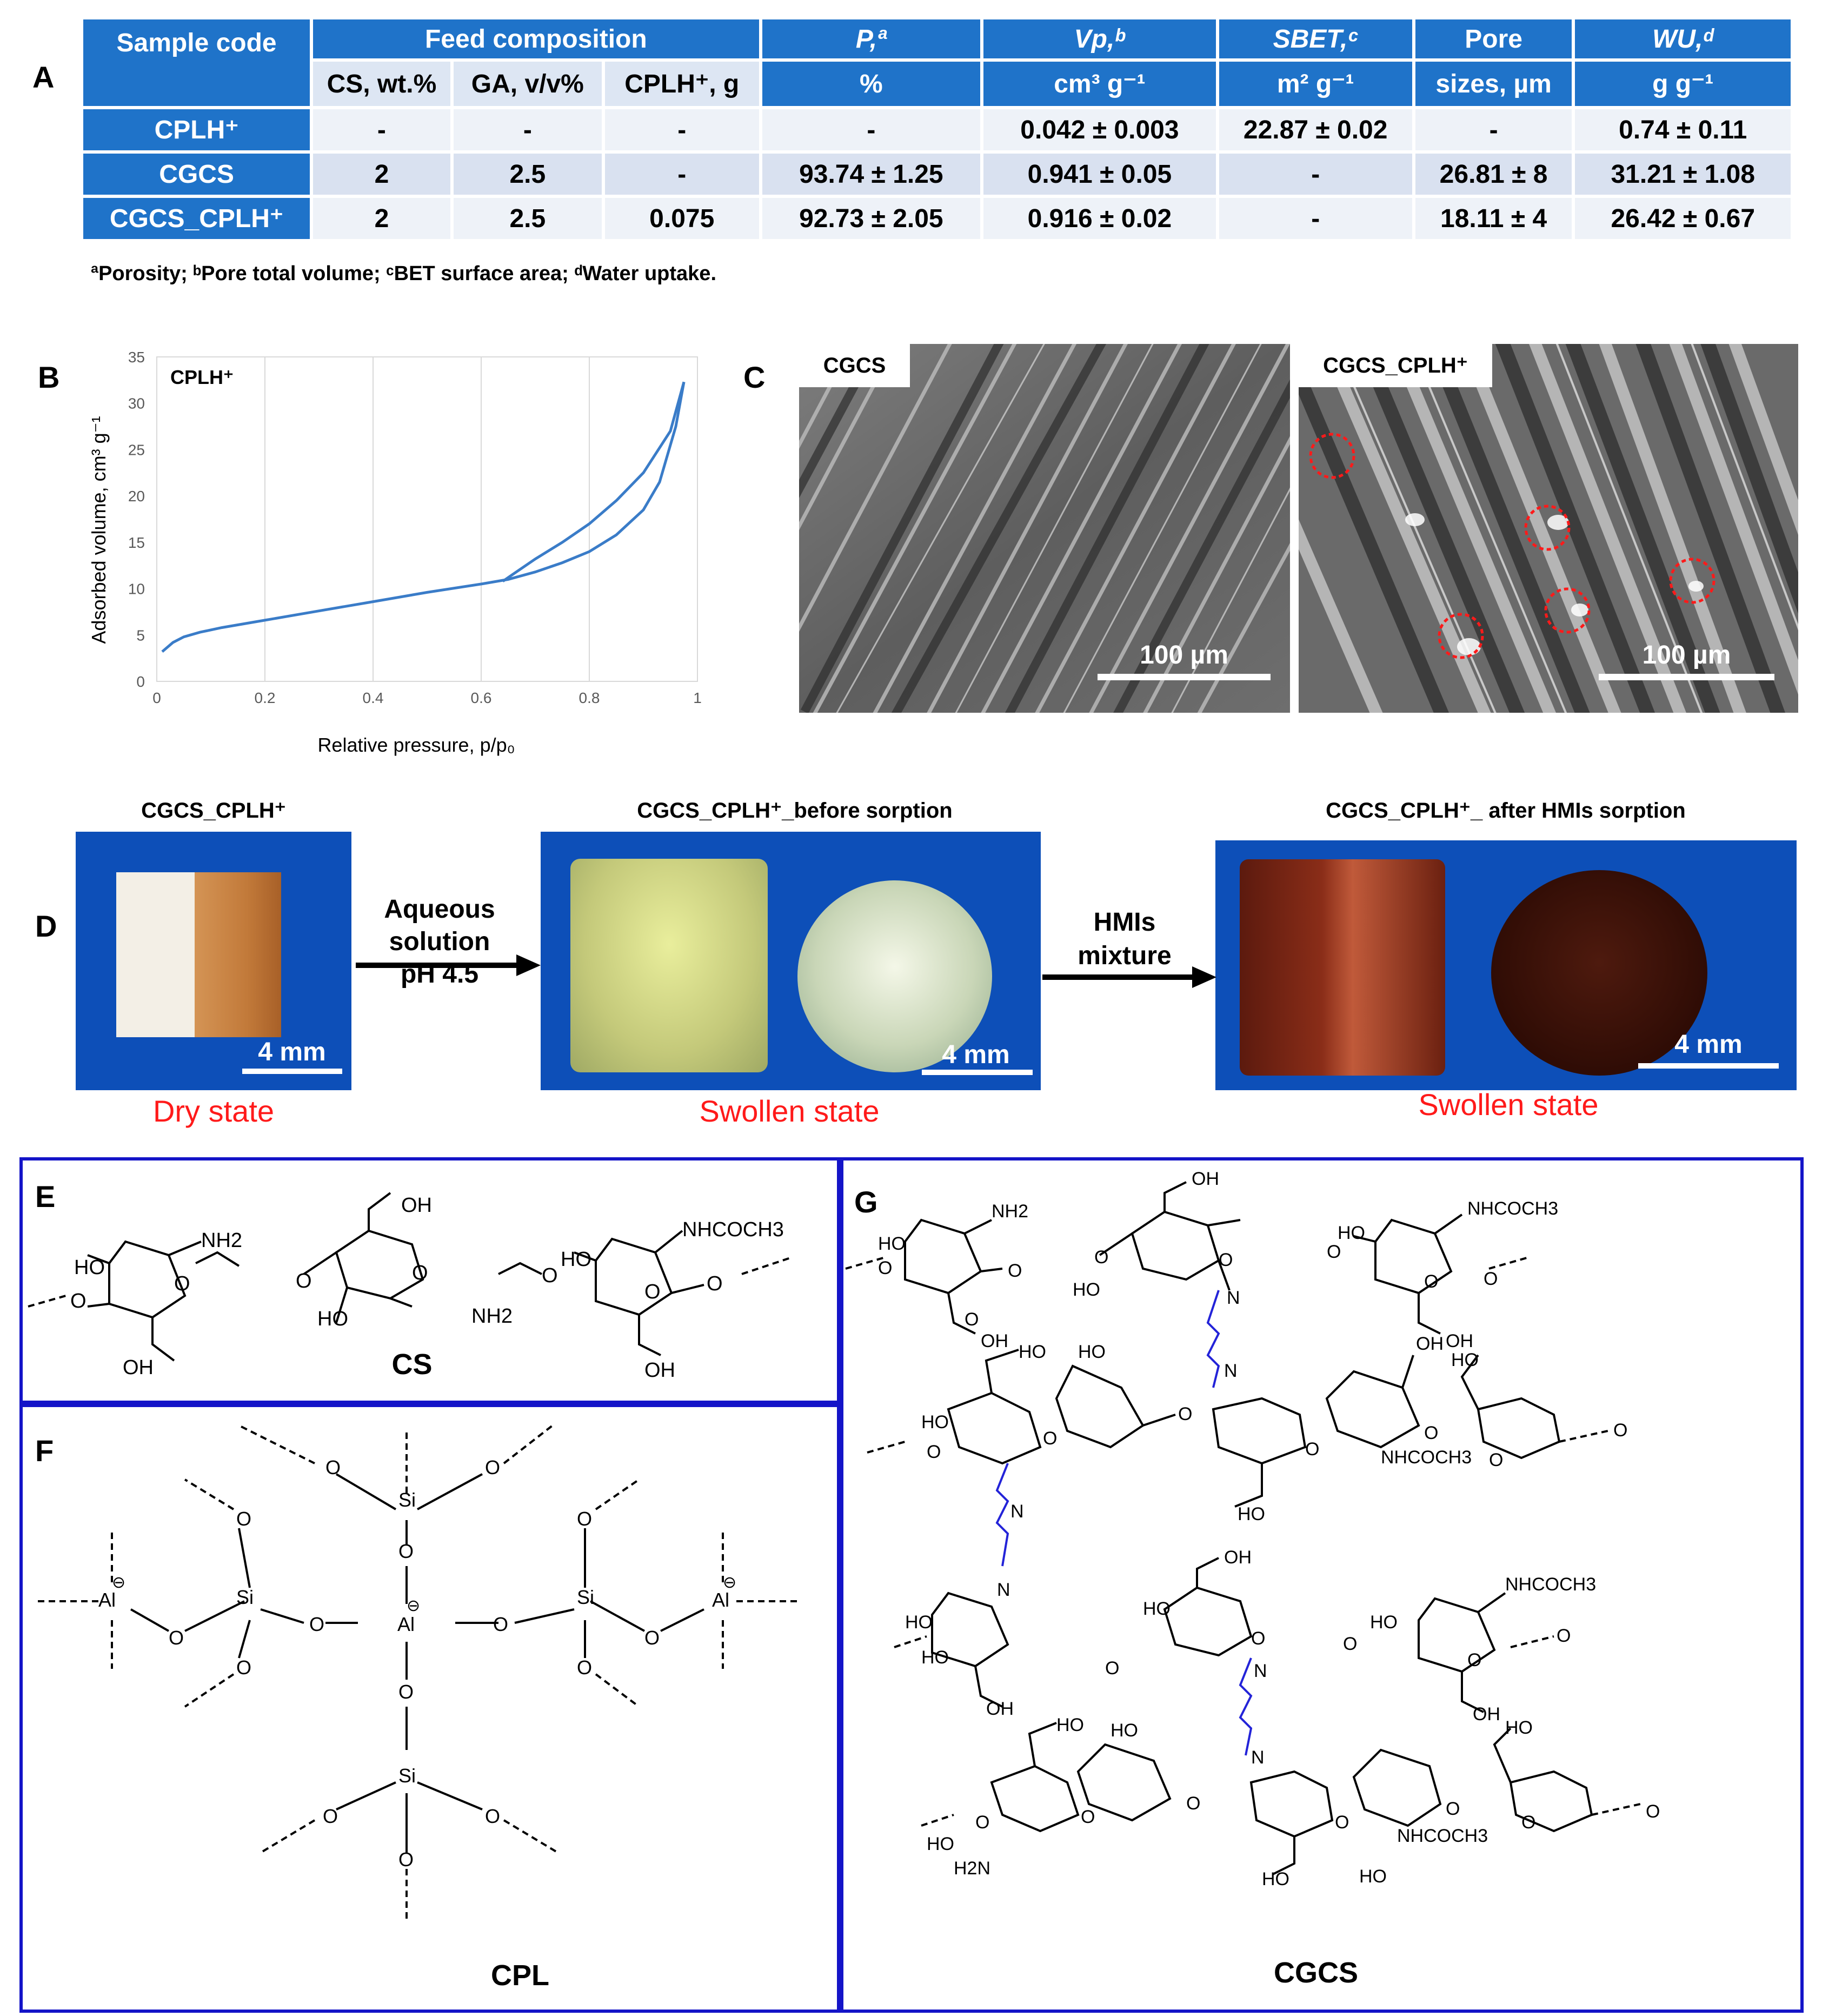  Describe the element at coordinates (972, 1869) in the screenshot. I see `svg-text: H2N` at that location.